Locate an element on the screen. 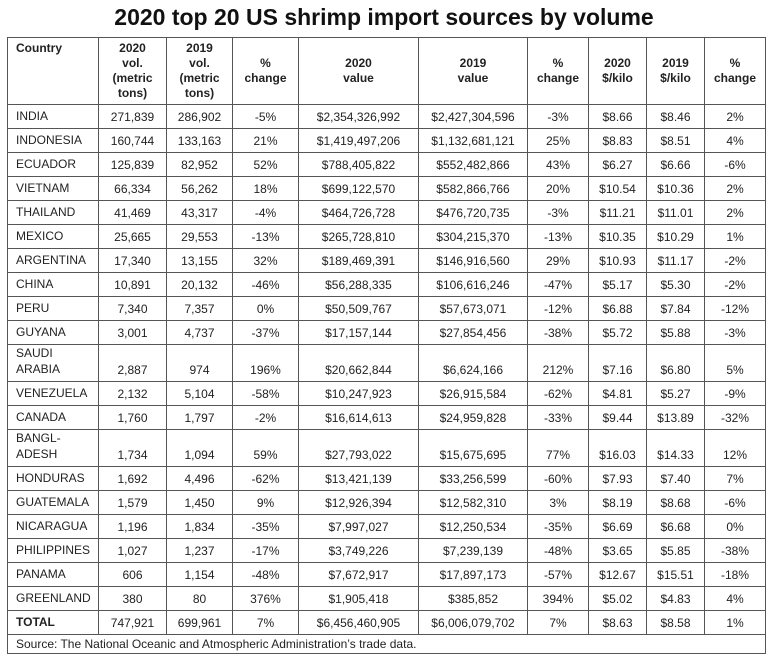 This screenshot has height=654, width=768. data-cell: $16,614,613 is located at coordinates (358, 417).